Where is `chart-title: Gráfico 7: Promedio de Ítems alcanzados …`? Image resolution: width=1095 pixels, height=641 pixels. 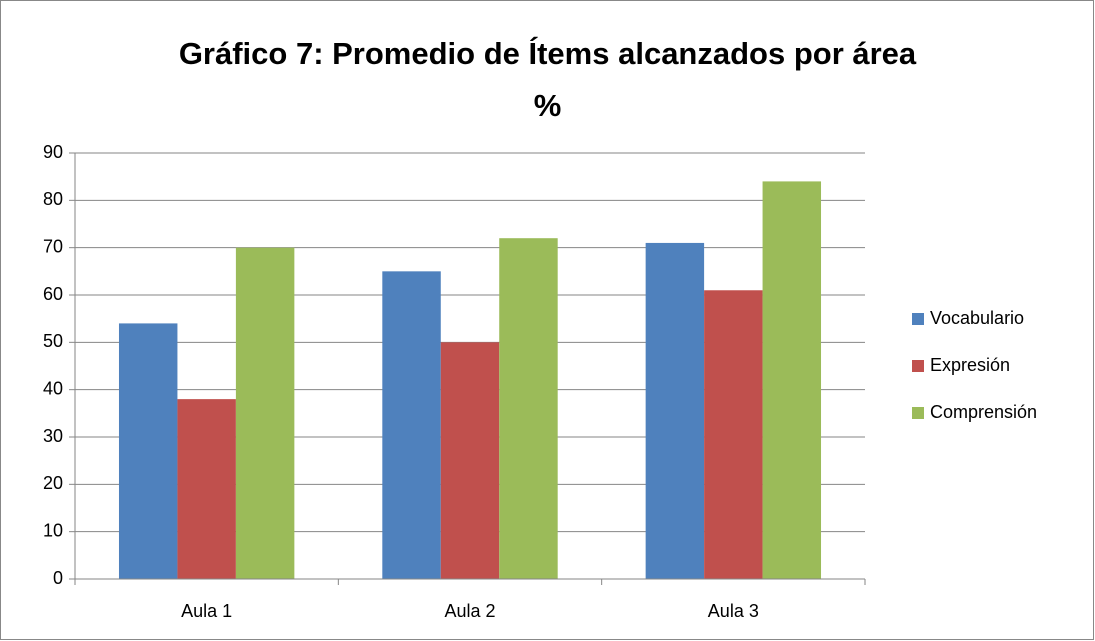
chart-title: Gráfico 7: Promedio de Ítems alcanzados … is located at coordinates (547, 79).